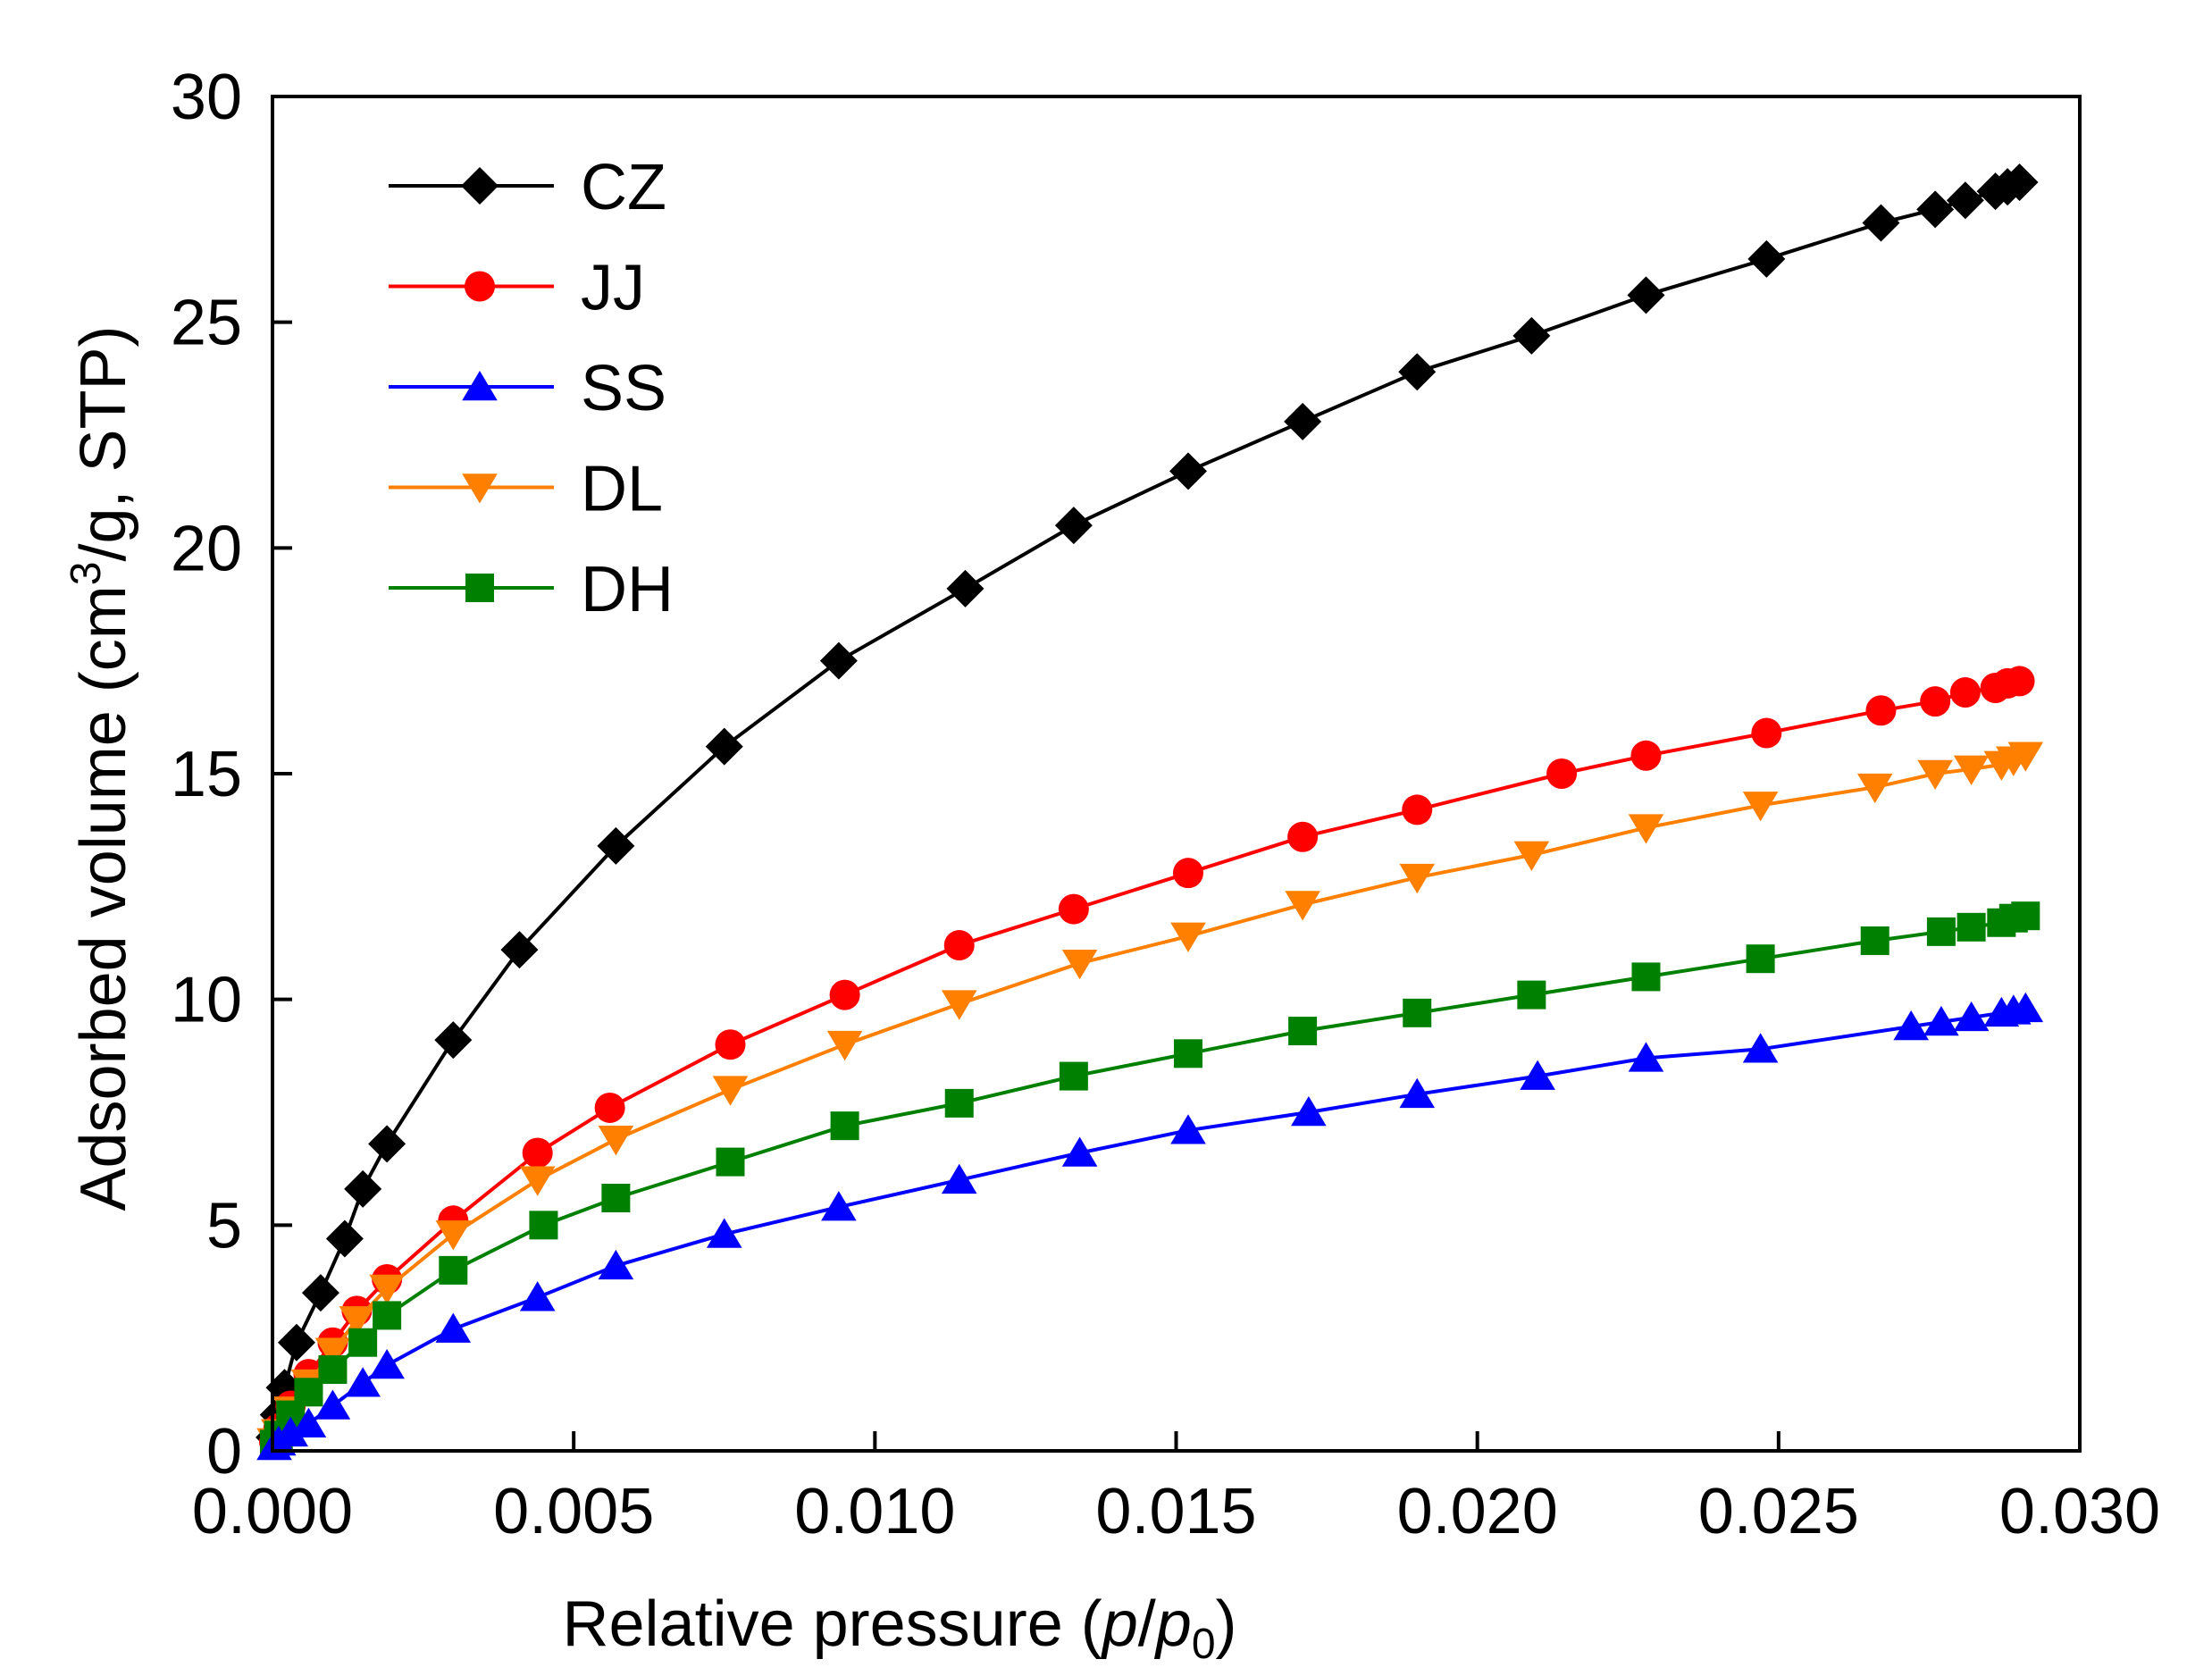 The height and width of the screenshot is (1676, 2212). Describe the element at coordinates (224, 1225) in the screenshot. I see `y-tick-label: 5` at that location.